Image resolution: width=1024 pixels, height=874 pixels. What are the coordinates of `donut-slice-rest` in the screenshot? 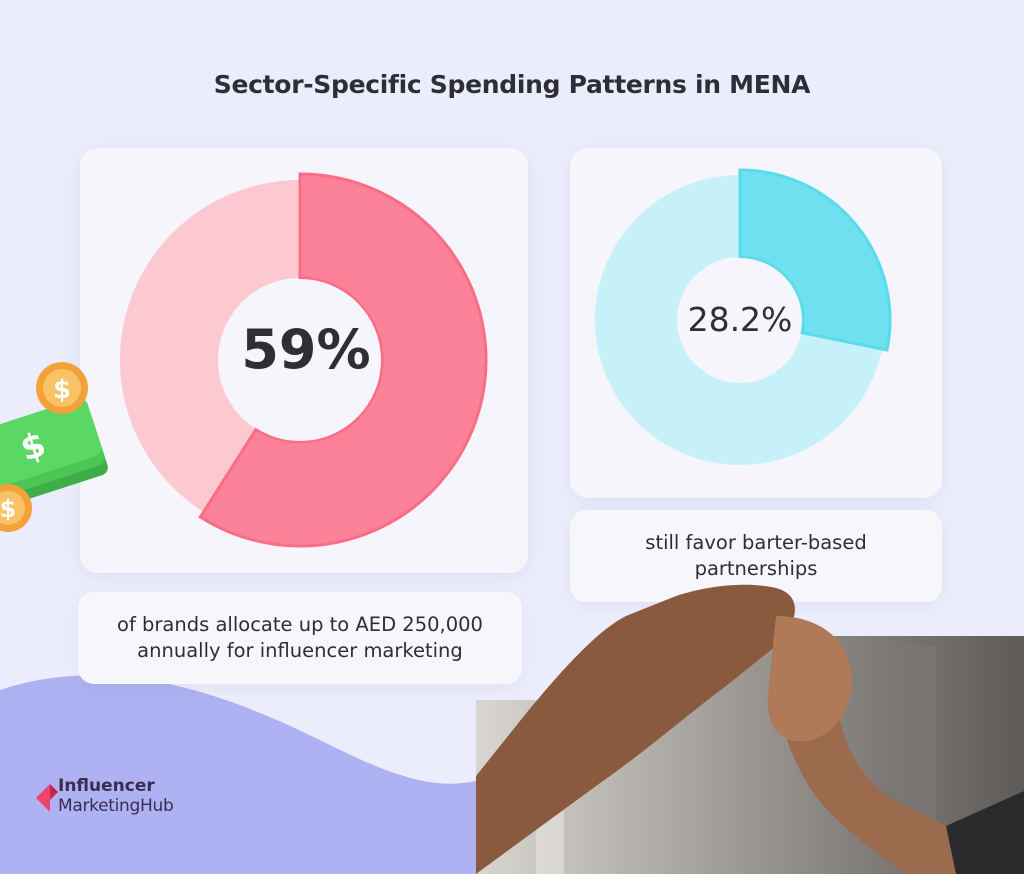 It's located at (739, 320).